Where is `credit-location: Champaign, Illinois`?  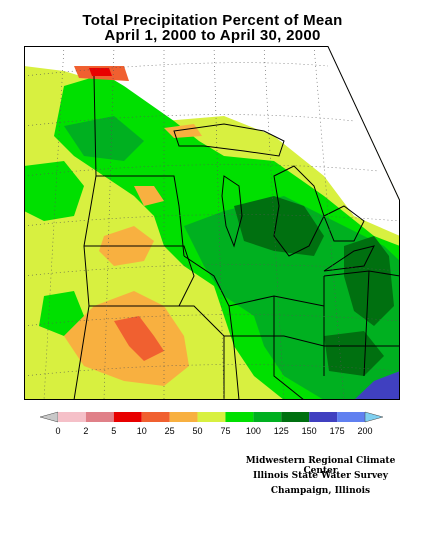
credit-location: Champaign, Illinois is located at coordinates (320, 491).